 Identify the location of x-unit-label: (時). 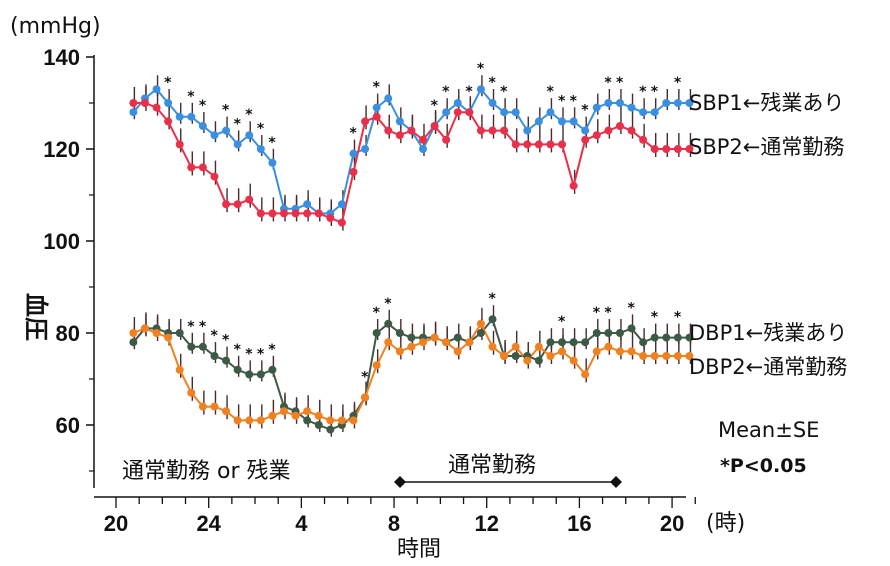
(725, 523).